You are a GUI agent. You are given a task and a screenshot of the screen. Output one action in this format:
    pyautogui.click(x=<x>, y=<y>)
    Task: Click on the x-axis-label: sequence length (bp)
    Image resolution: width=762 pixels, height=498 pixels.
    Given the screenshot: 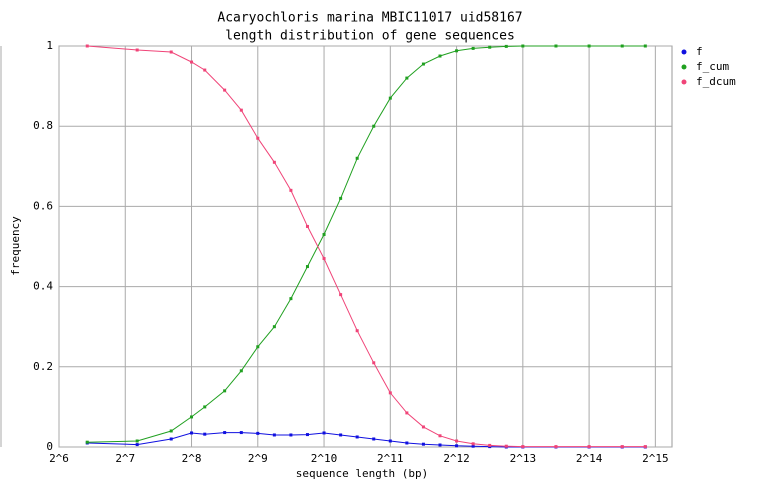 What is the action you would take?
    pyautogui.click(x=362, y=473)
    